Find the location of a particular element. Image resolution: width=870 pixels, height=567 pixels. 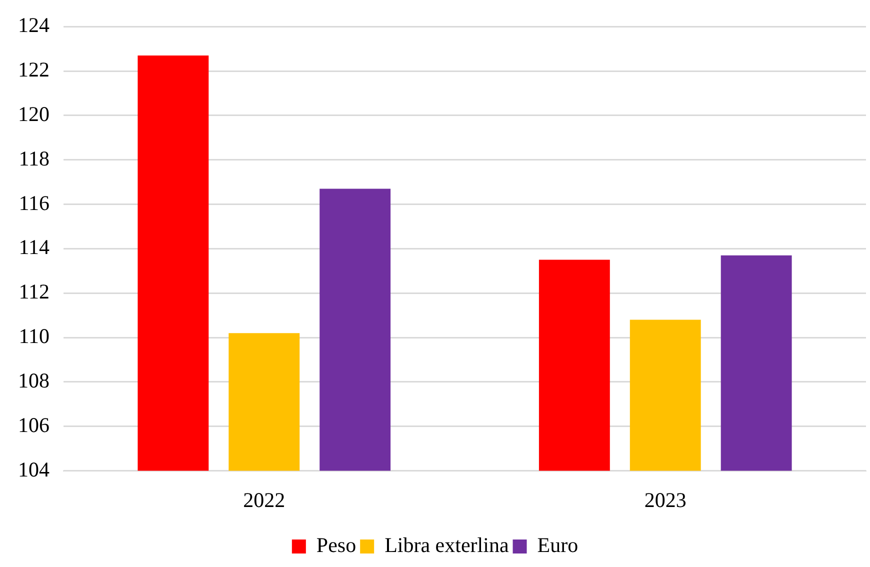

legend-label: Peso is located at coordinates (336, 545).